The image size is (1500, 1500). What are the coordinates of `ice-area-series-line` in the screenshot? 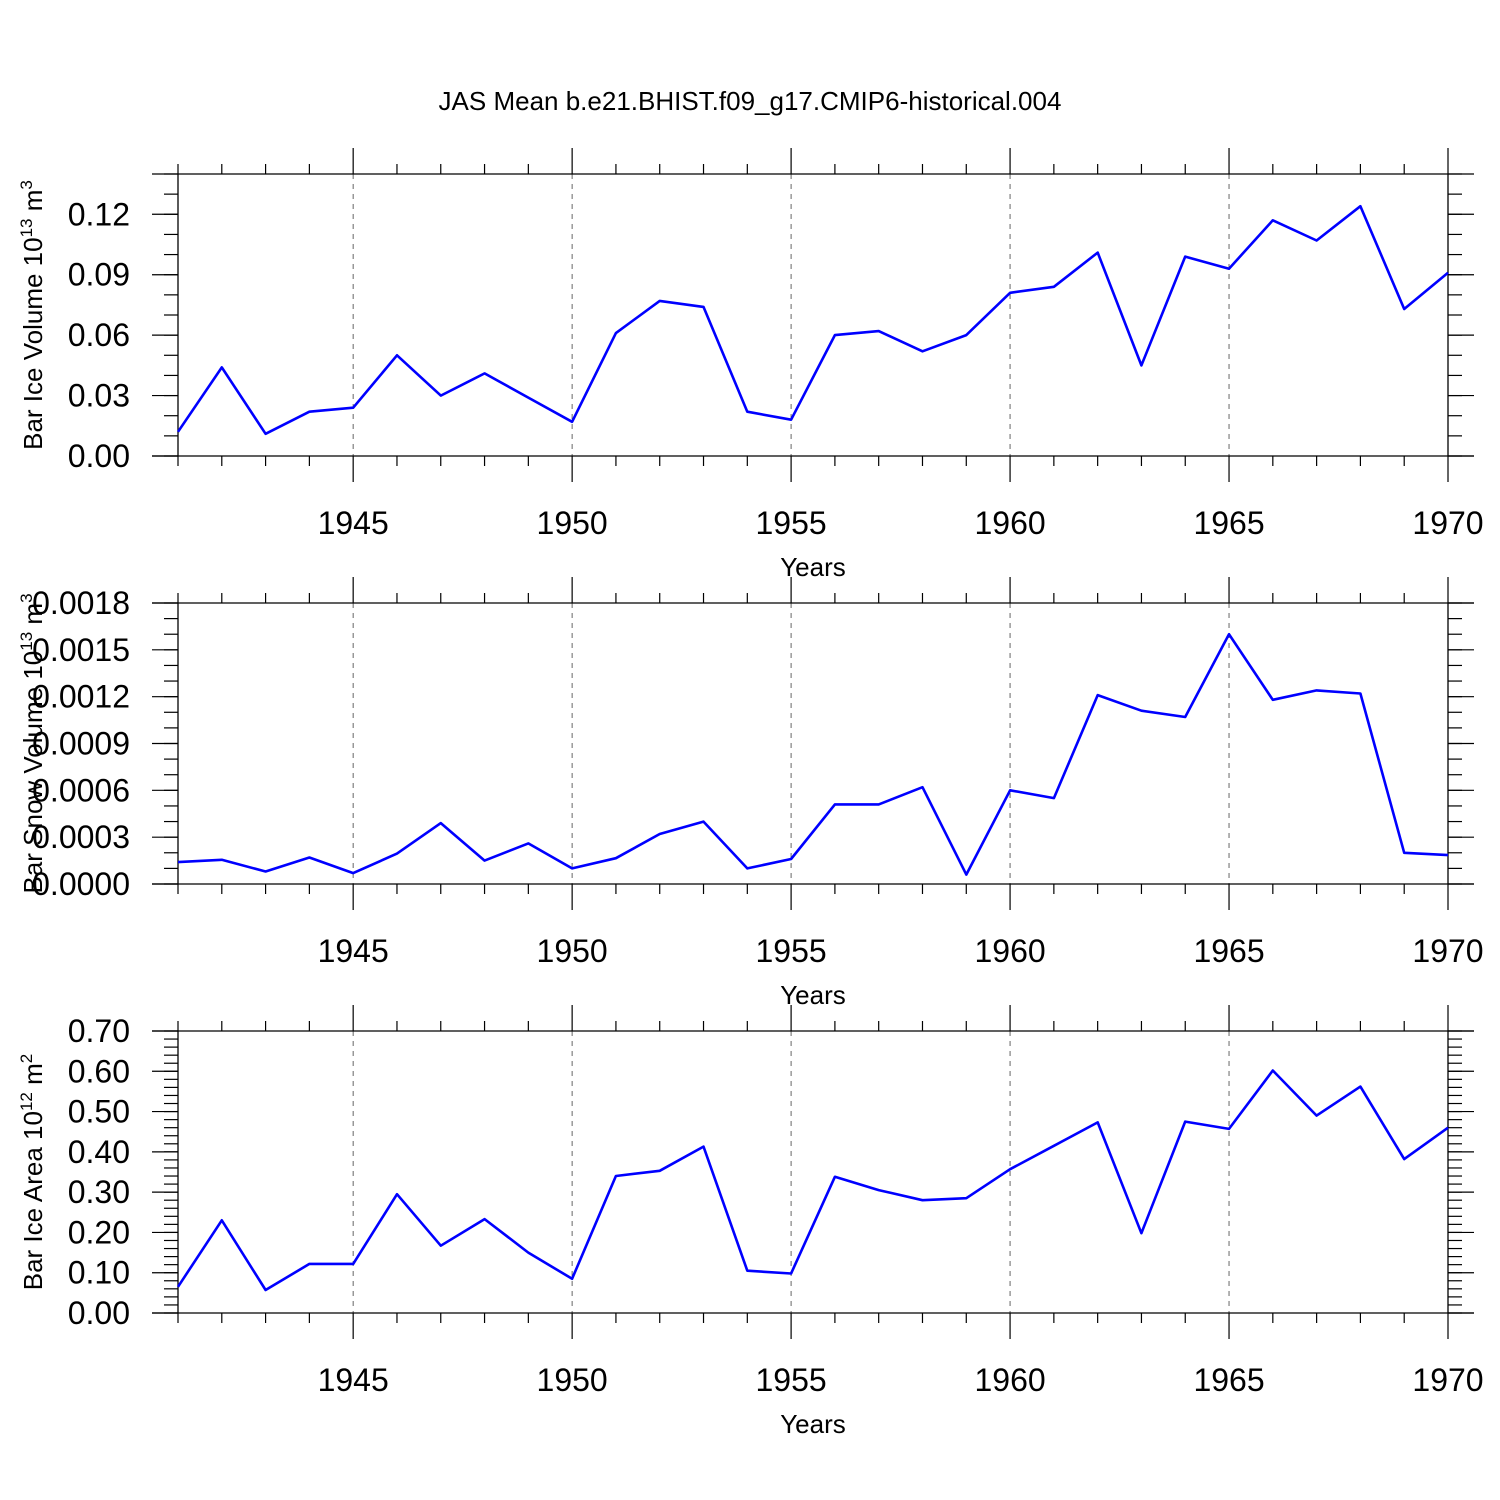 It's located at (812, 1180).